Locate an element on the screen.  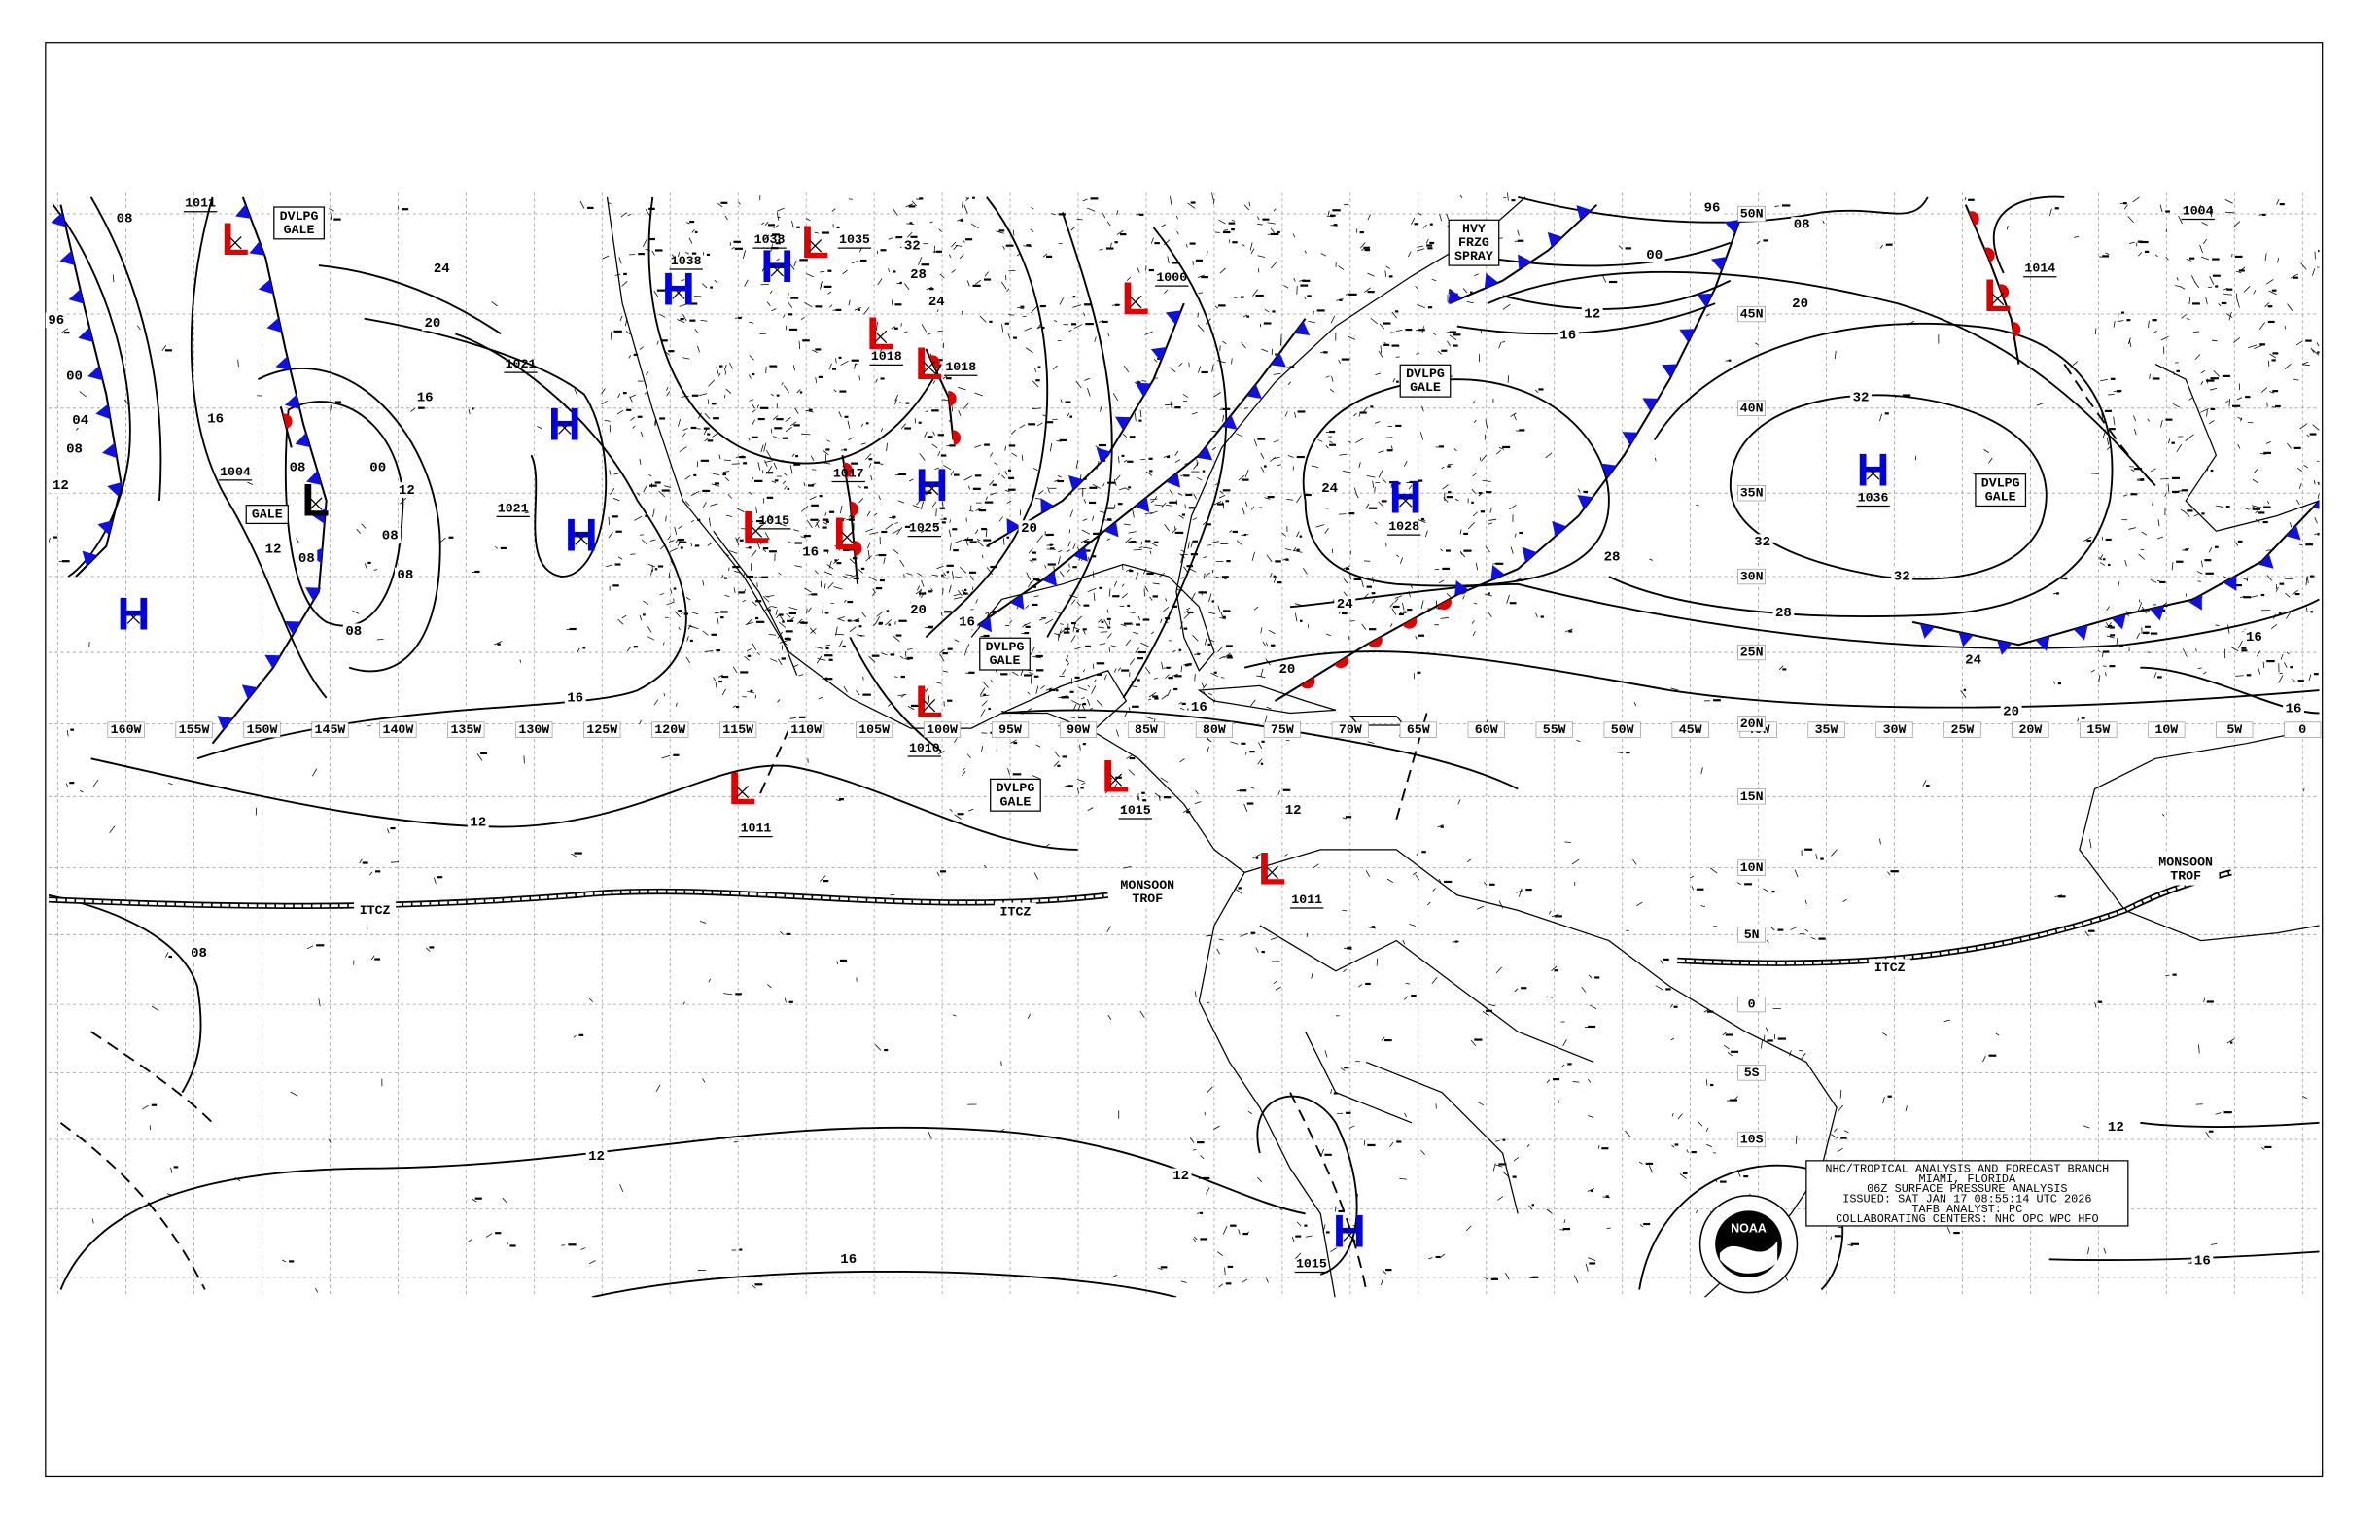
lat-label-box is located at coordinates (1752, 408).